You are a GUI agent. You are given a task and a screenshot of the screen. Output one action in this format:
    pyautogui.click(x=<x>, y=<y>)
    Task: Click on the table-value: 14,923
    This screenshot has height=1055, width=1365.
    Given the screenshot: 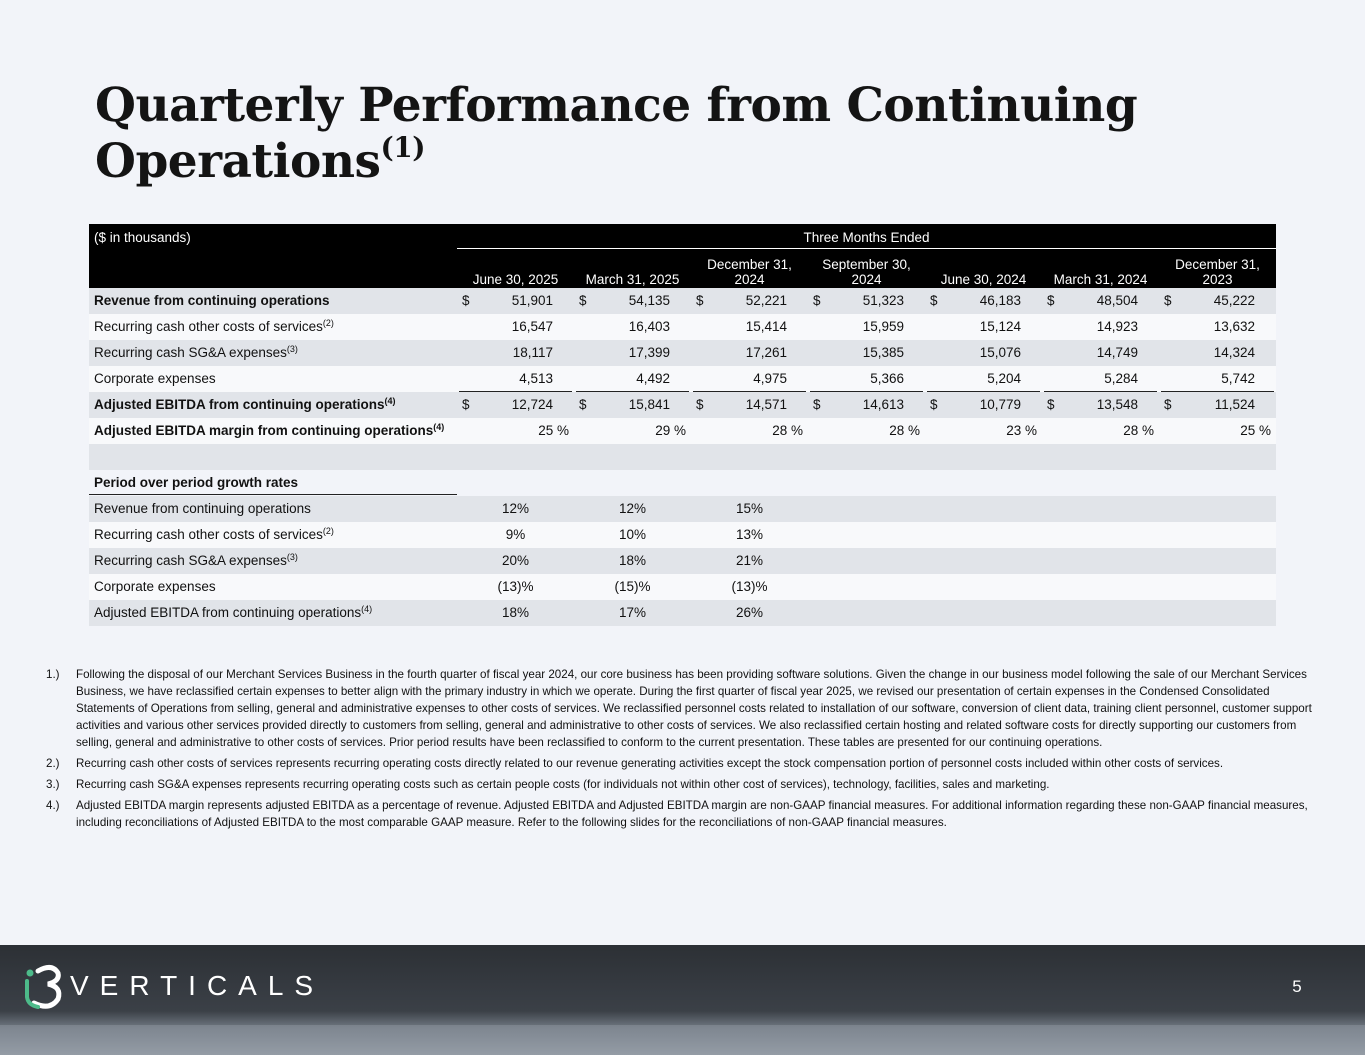 What is the action you would take?
    pyautogui.click(x=1117, y=326)
    